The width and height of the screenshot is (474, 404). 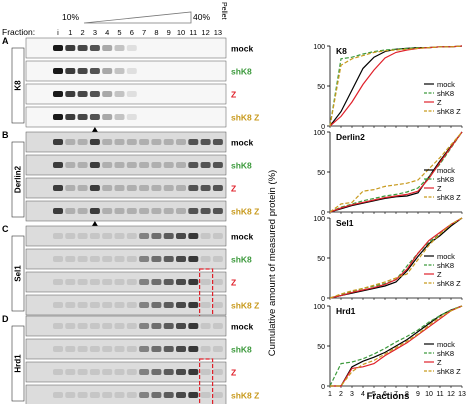 What do you see at coordinates (58, 32) in the screenshot?
I see `fraction-label: i` at bounding box center [58, 32].